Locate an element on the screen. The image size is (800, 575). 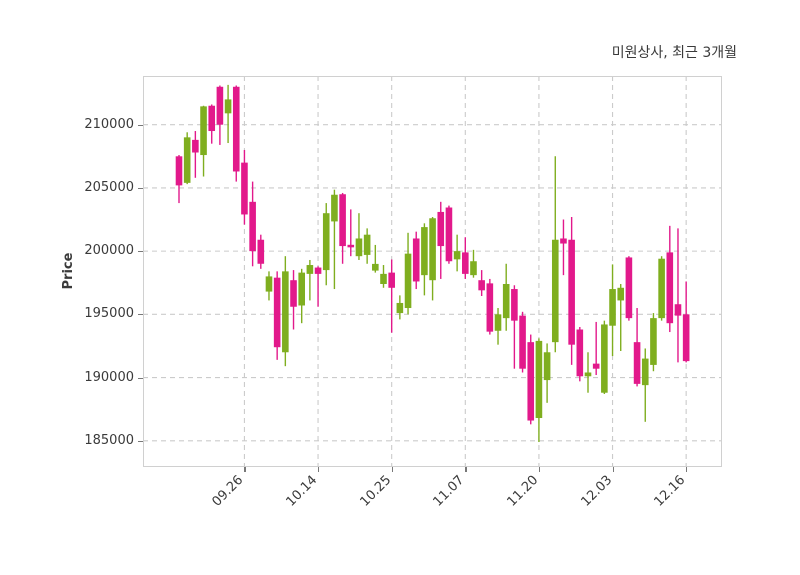
y-tick-label: 190000 is located at coordinates (109, 377).